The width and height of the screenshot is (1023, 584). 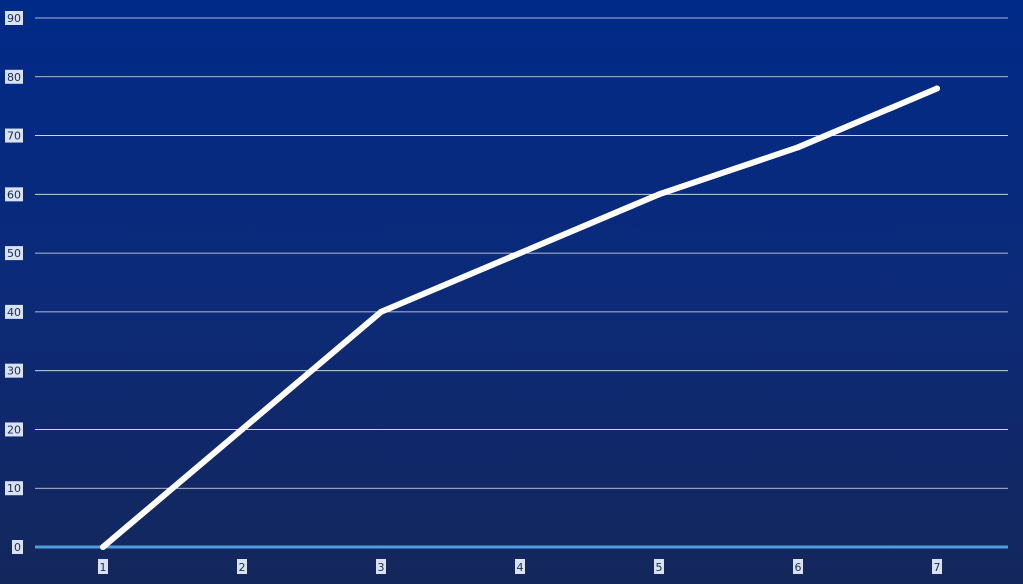 I want to click on y-tick-label: 30, so click(x=14, y=371).